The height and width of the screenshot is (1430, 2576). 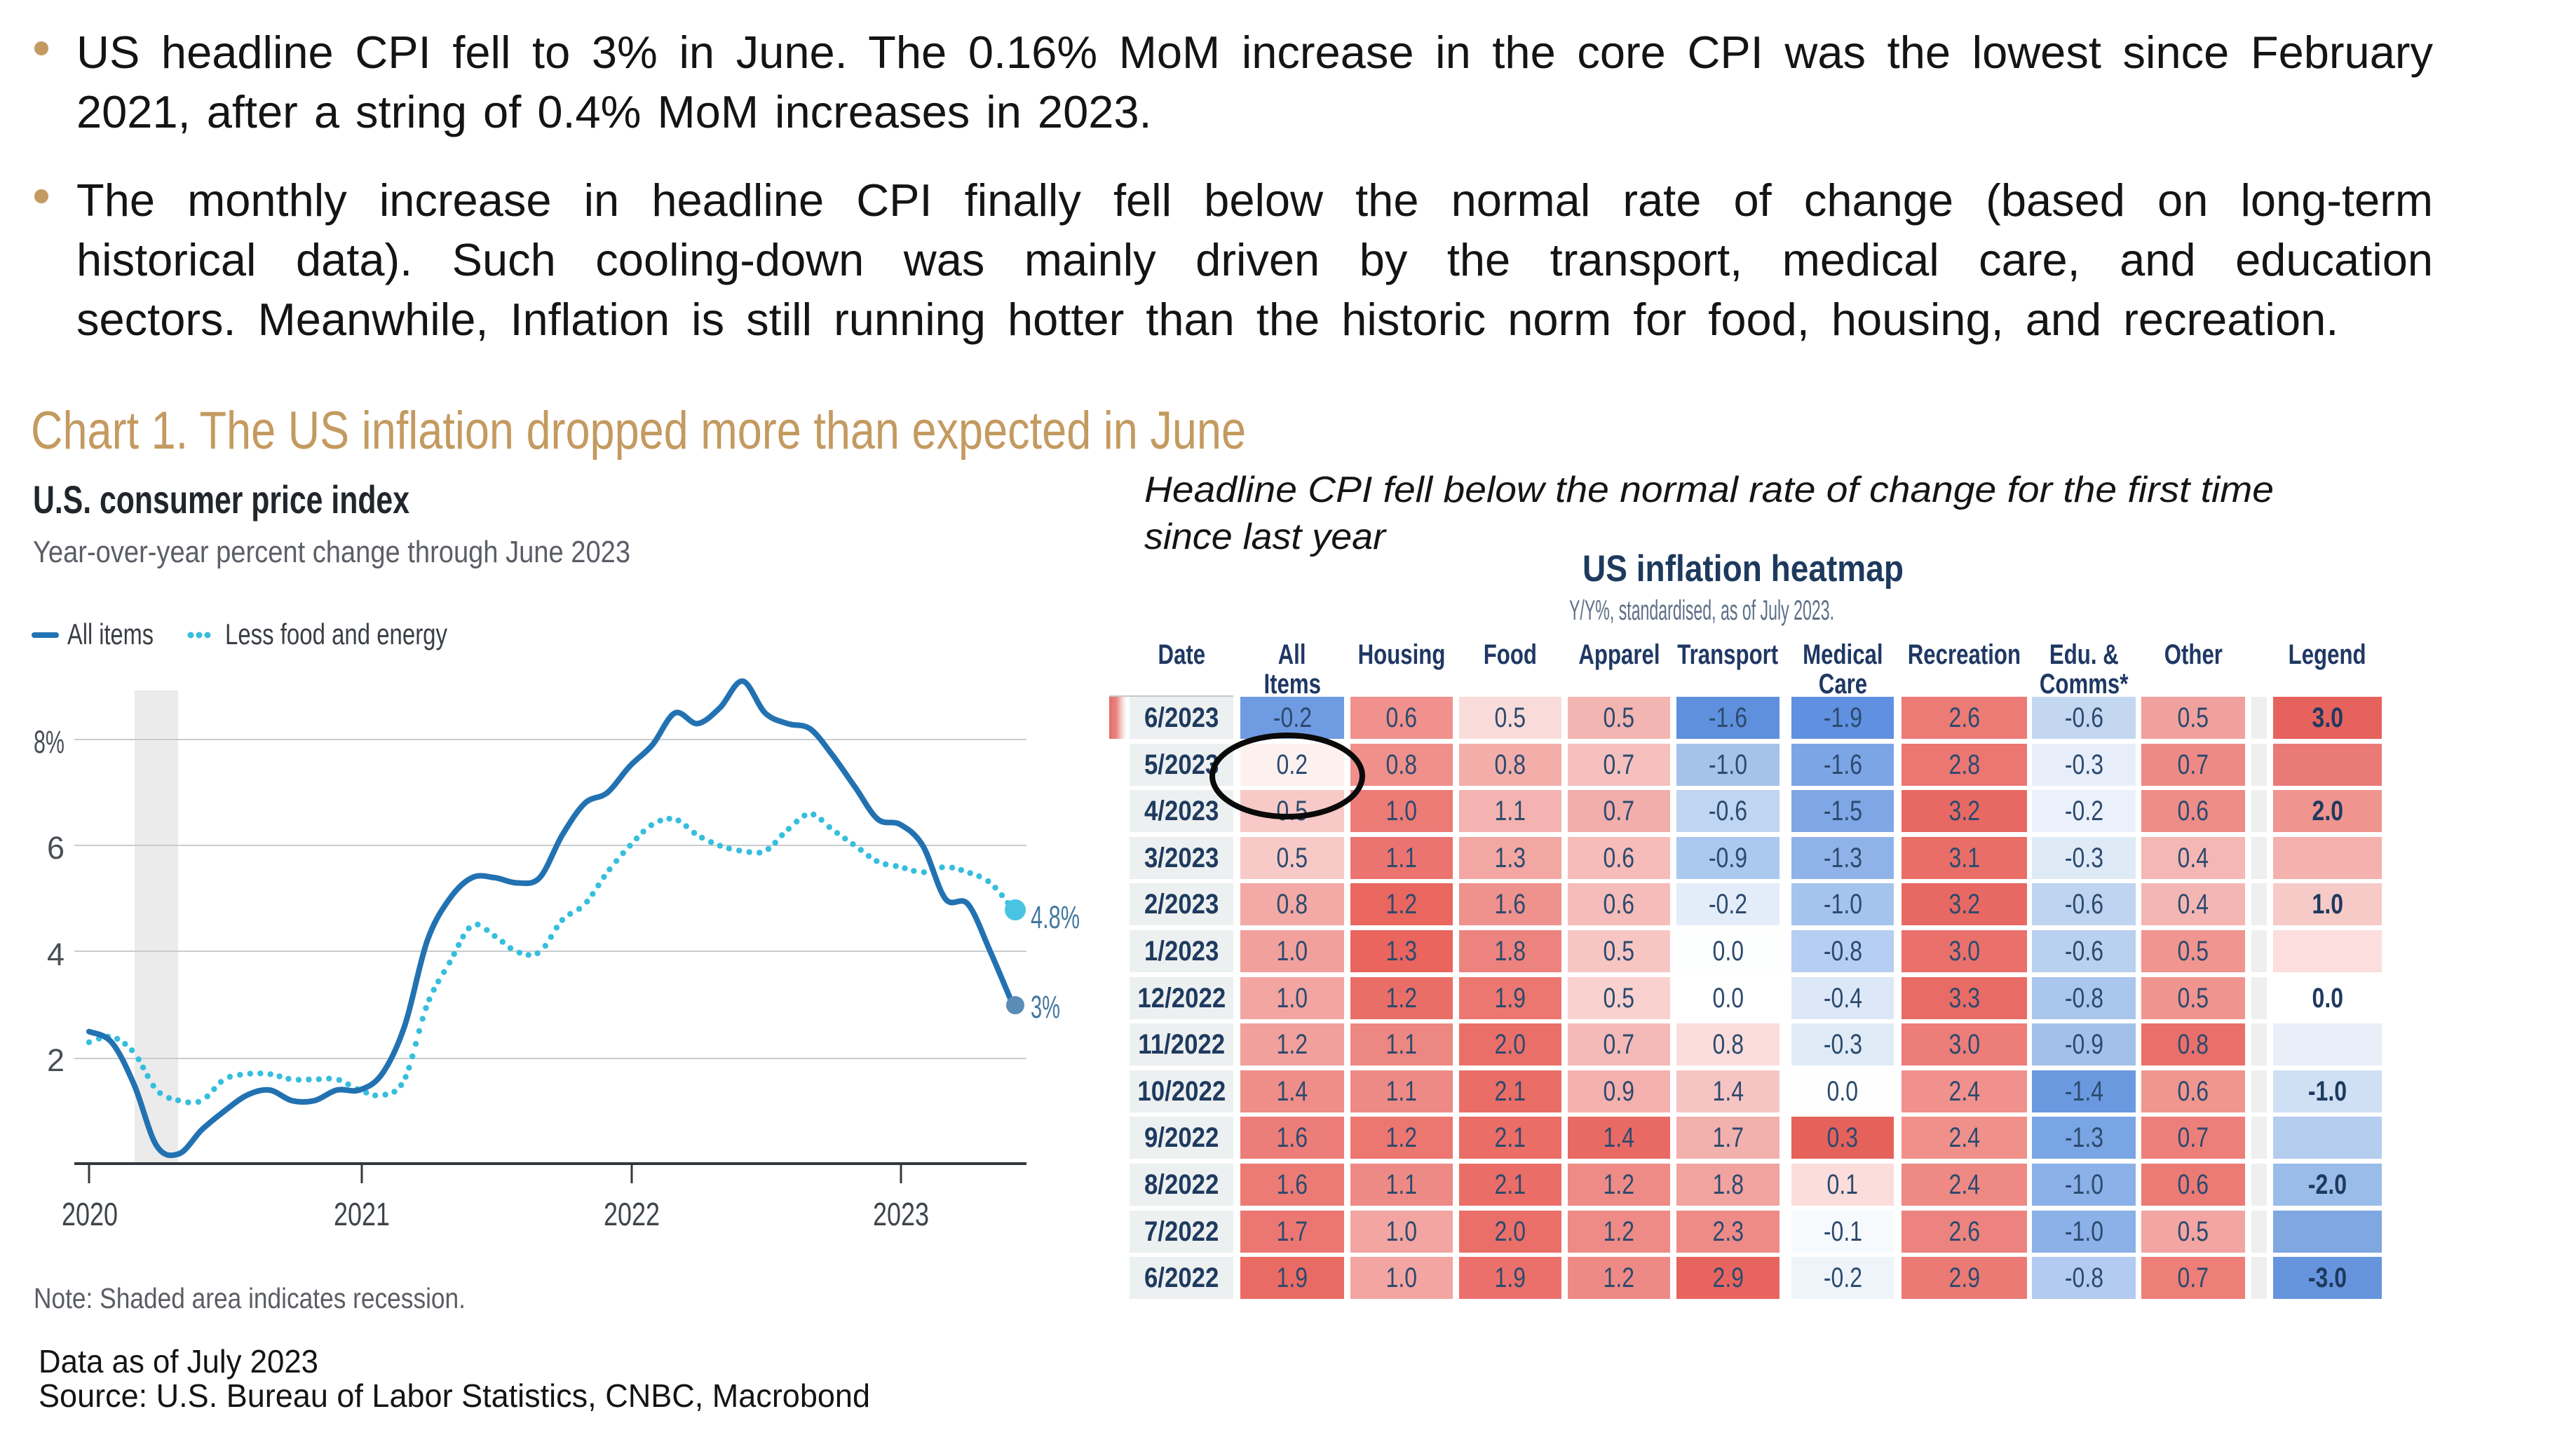 What do you see at coordinates (632, 1214) in the screenshot?
I see `svg-text: 2022` at bounding box center [632, 1214].